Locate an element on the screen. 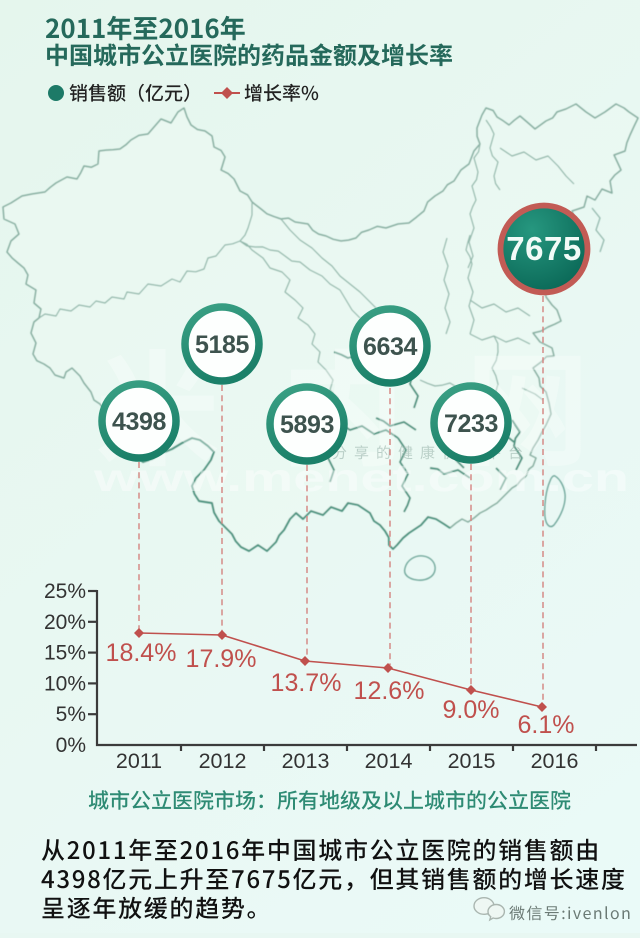 This screenshot has height=938, width=640. svg-text: 2012 is located at coordinates (223, 761).